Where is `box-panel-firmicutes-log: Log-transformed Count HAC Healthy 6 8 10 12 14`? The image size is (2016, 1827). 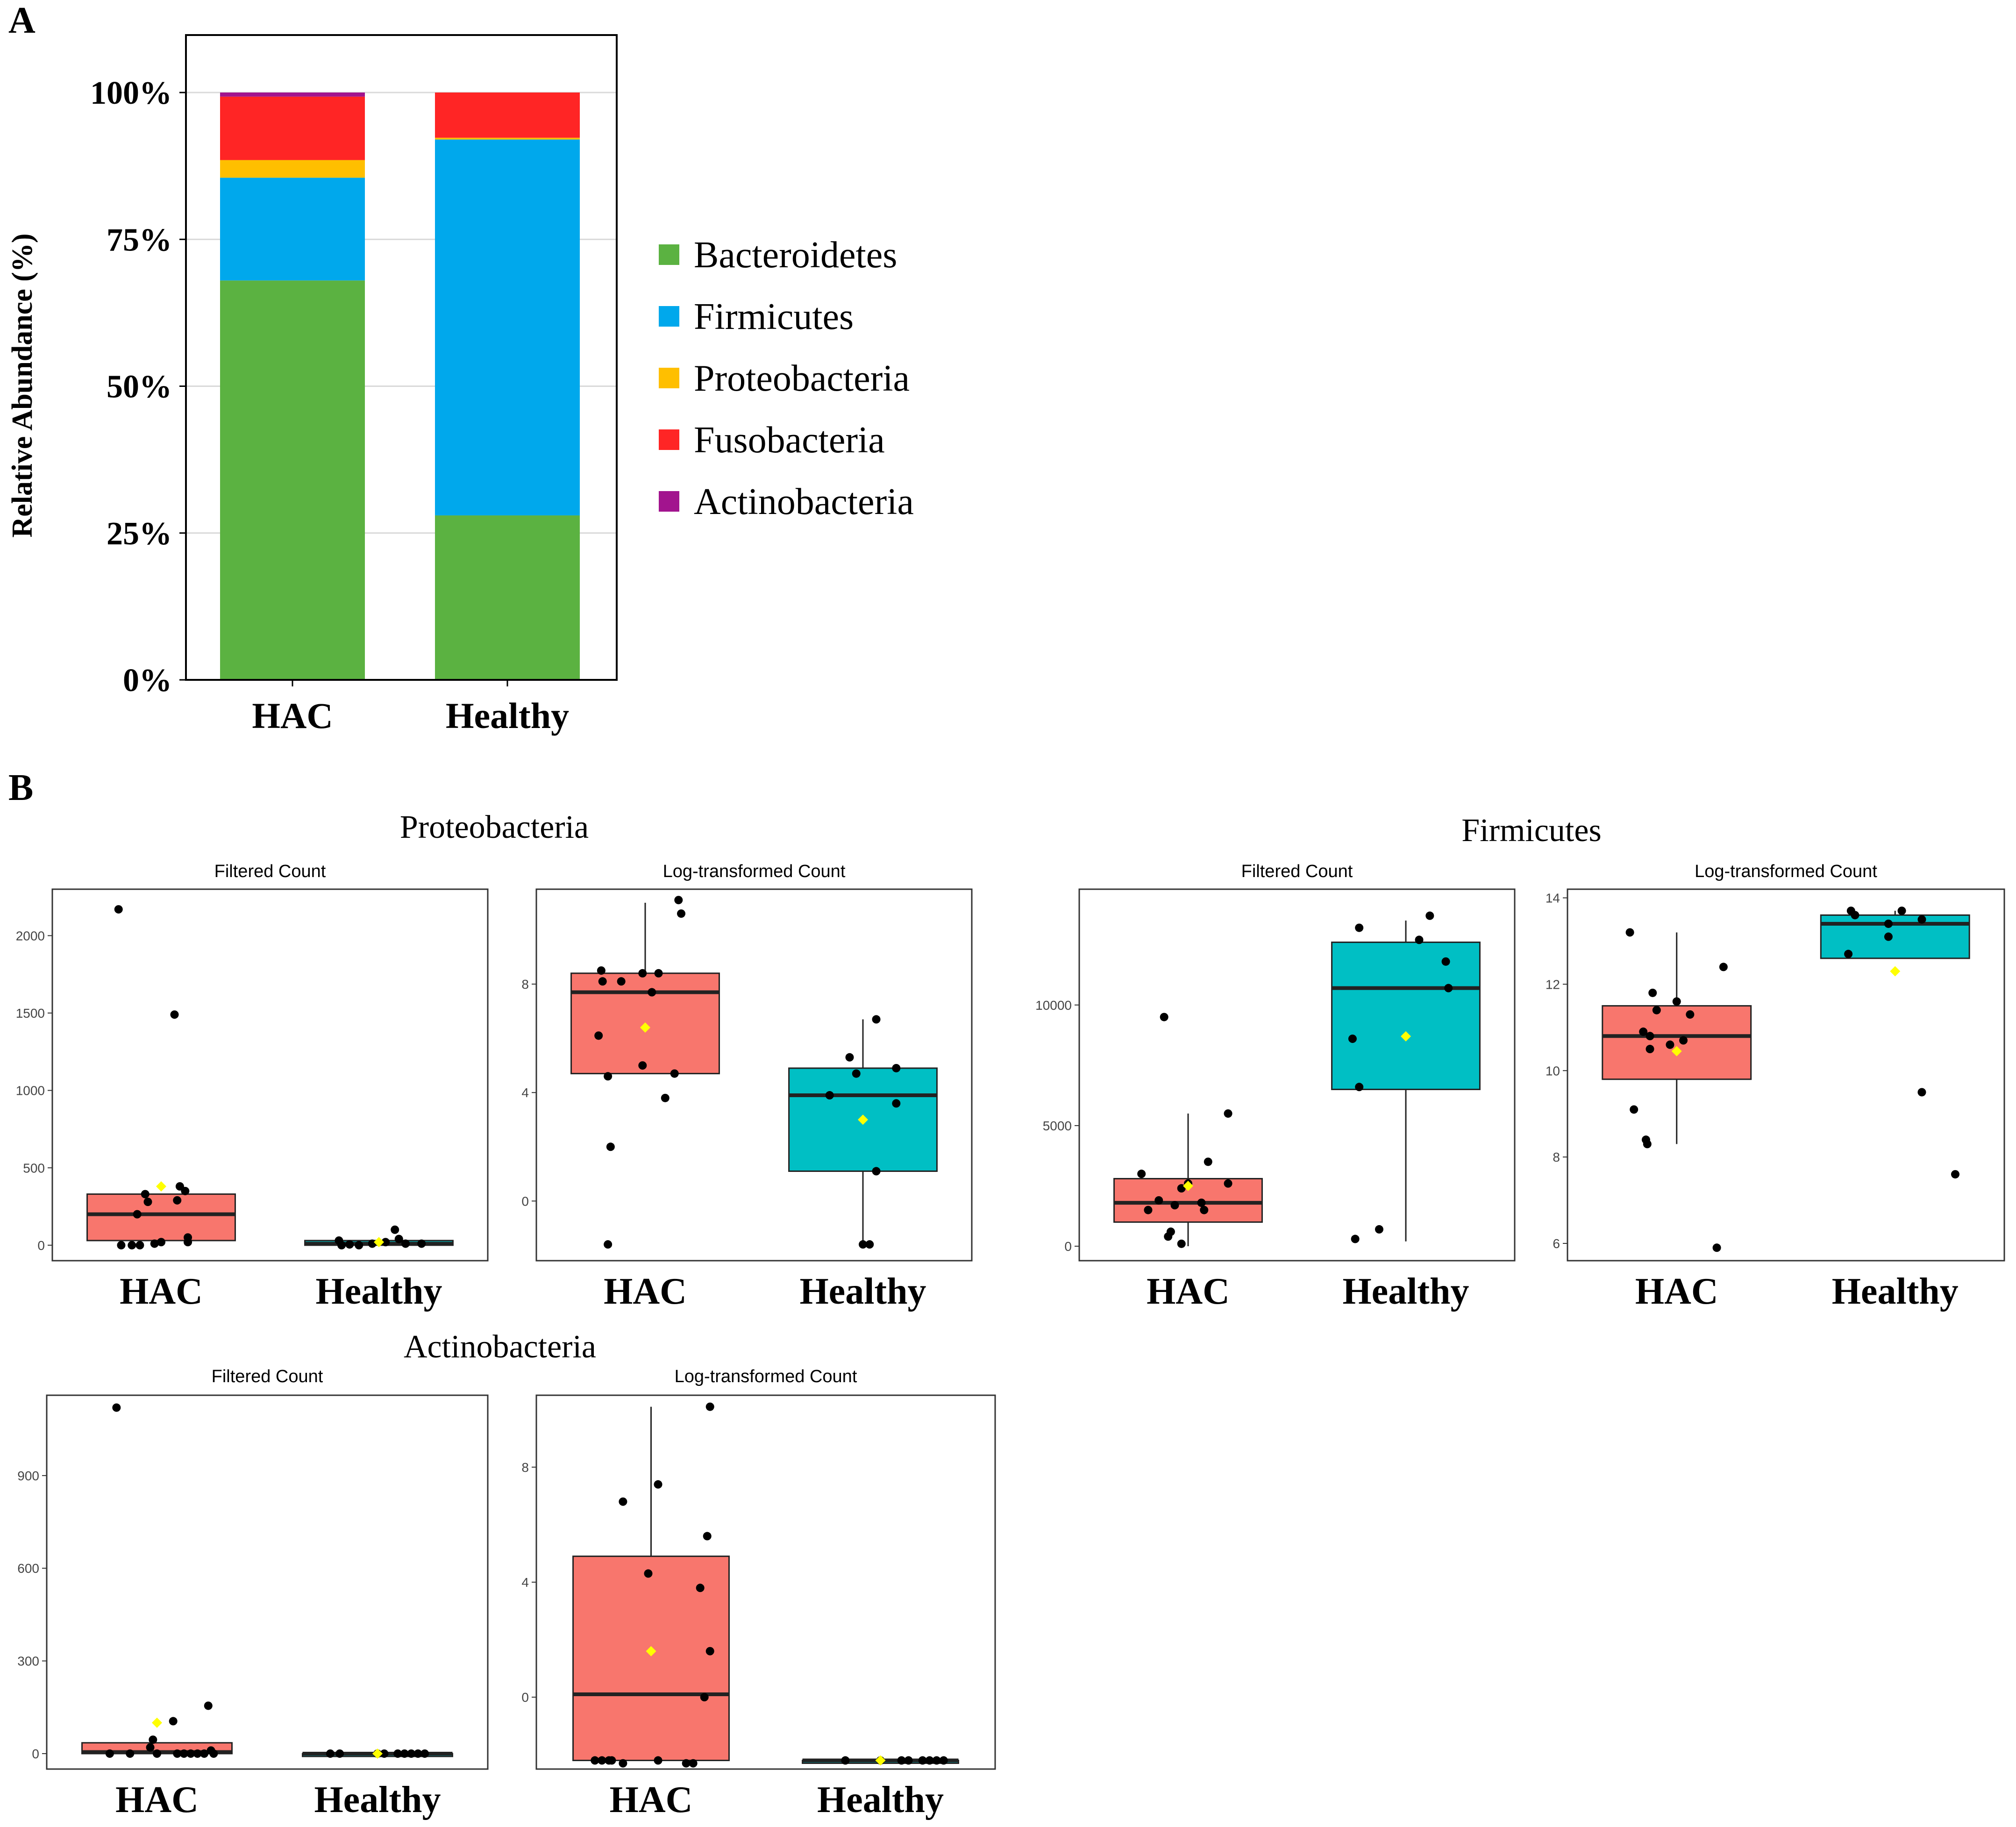
box-panel-firmicutes-log: Log-transformed Count HAC Healthy 6 8 10 12 14 is located at coordinates (1775, 1087).